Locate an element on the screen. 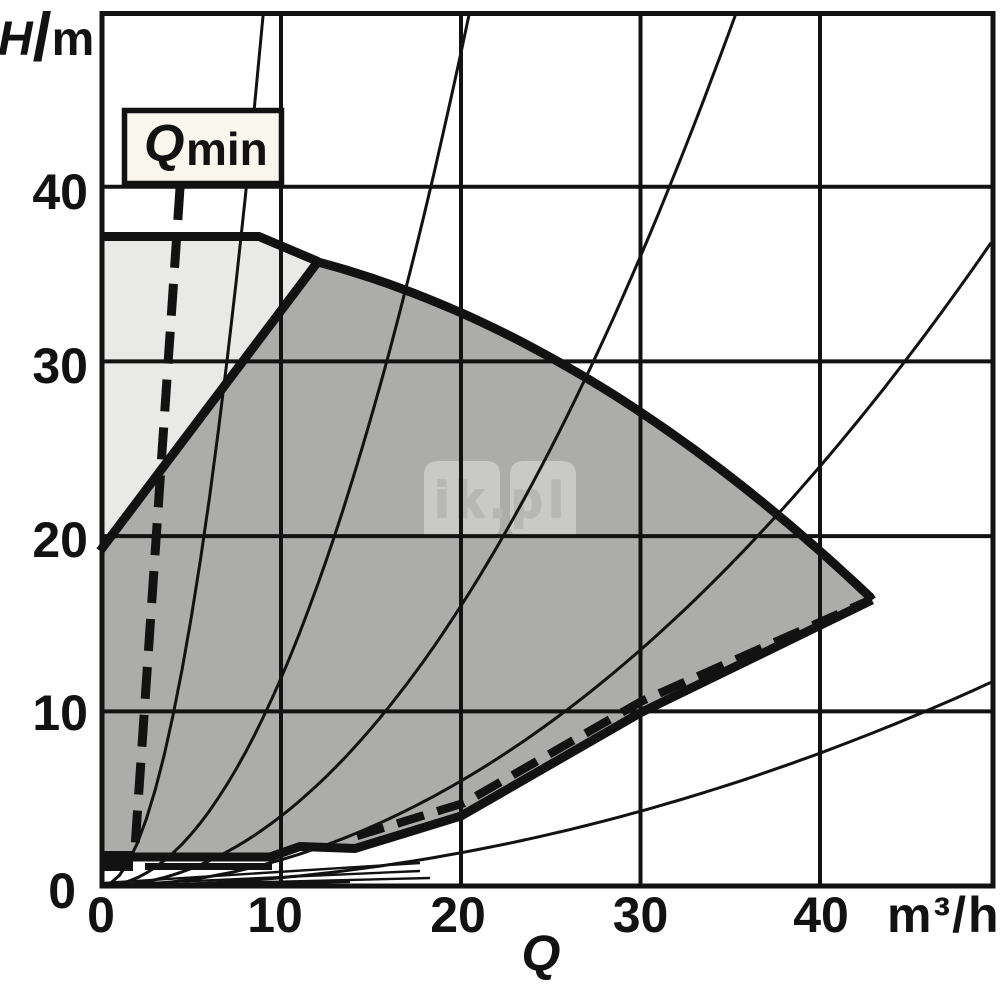  svg-text: ik.pl is located at coordinates (502, 500).